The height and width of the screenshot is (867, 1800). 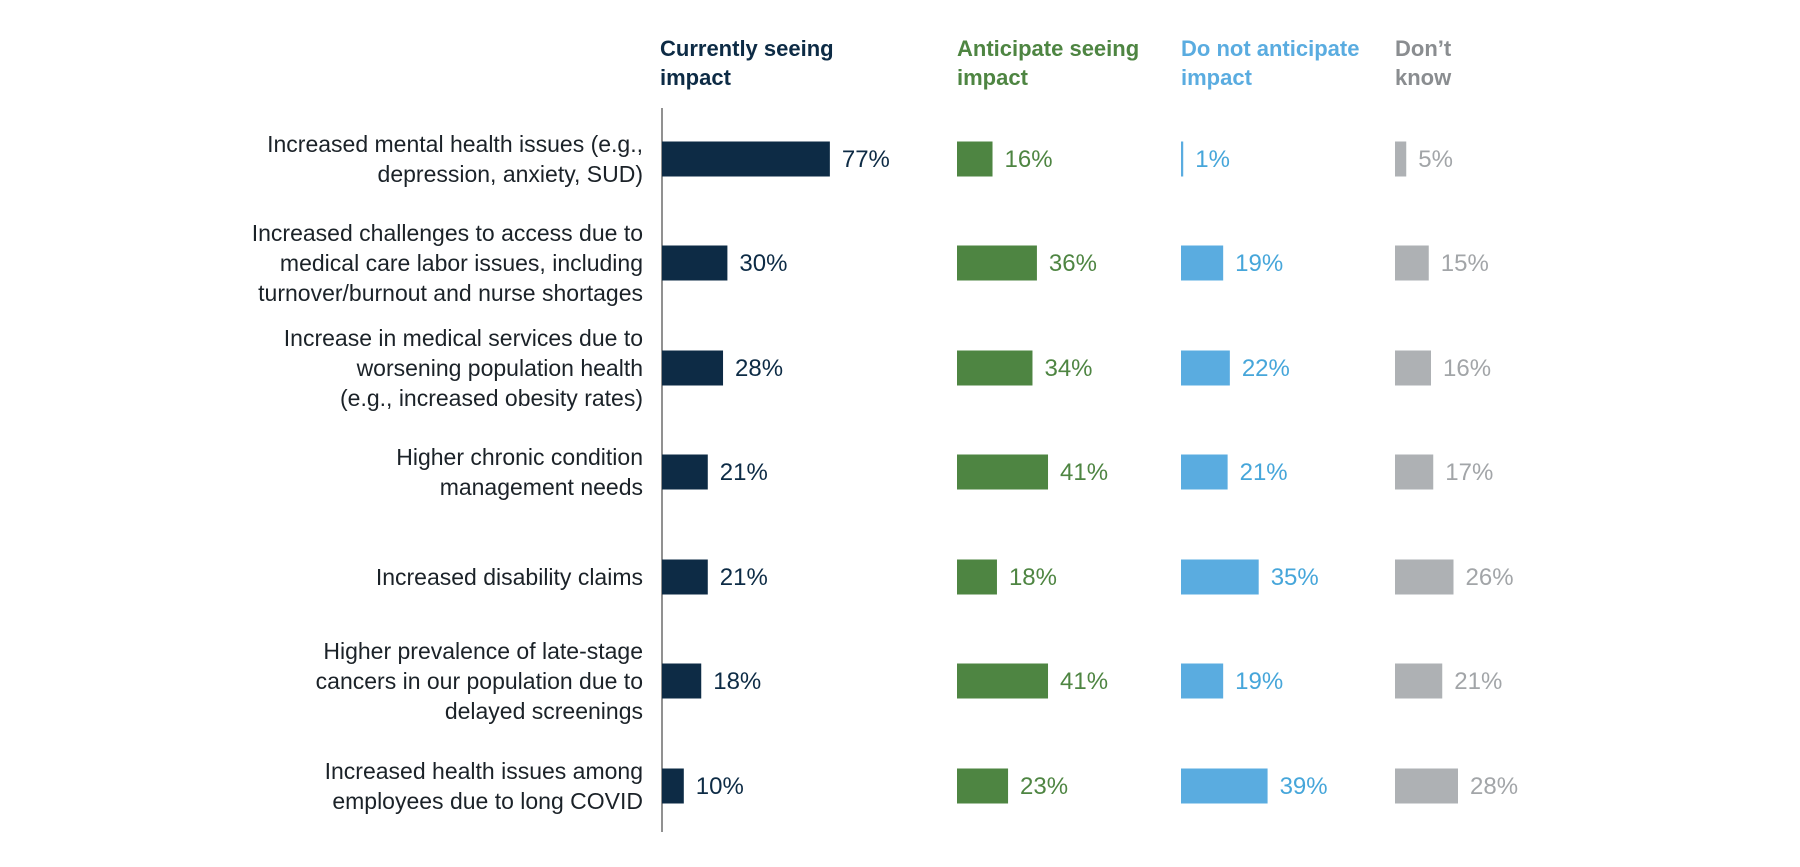 I want to click on data-label-do-not-anticipate-impact-row-2: 19%, so click(x=1259, y=263).